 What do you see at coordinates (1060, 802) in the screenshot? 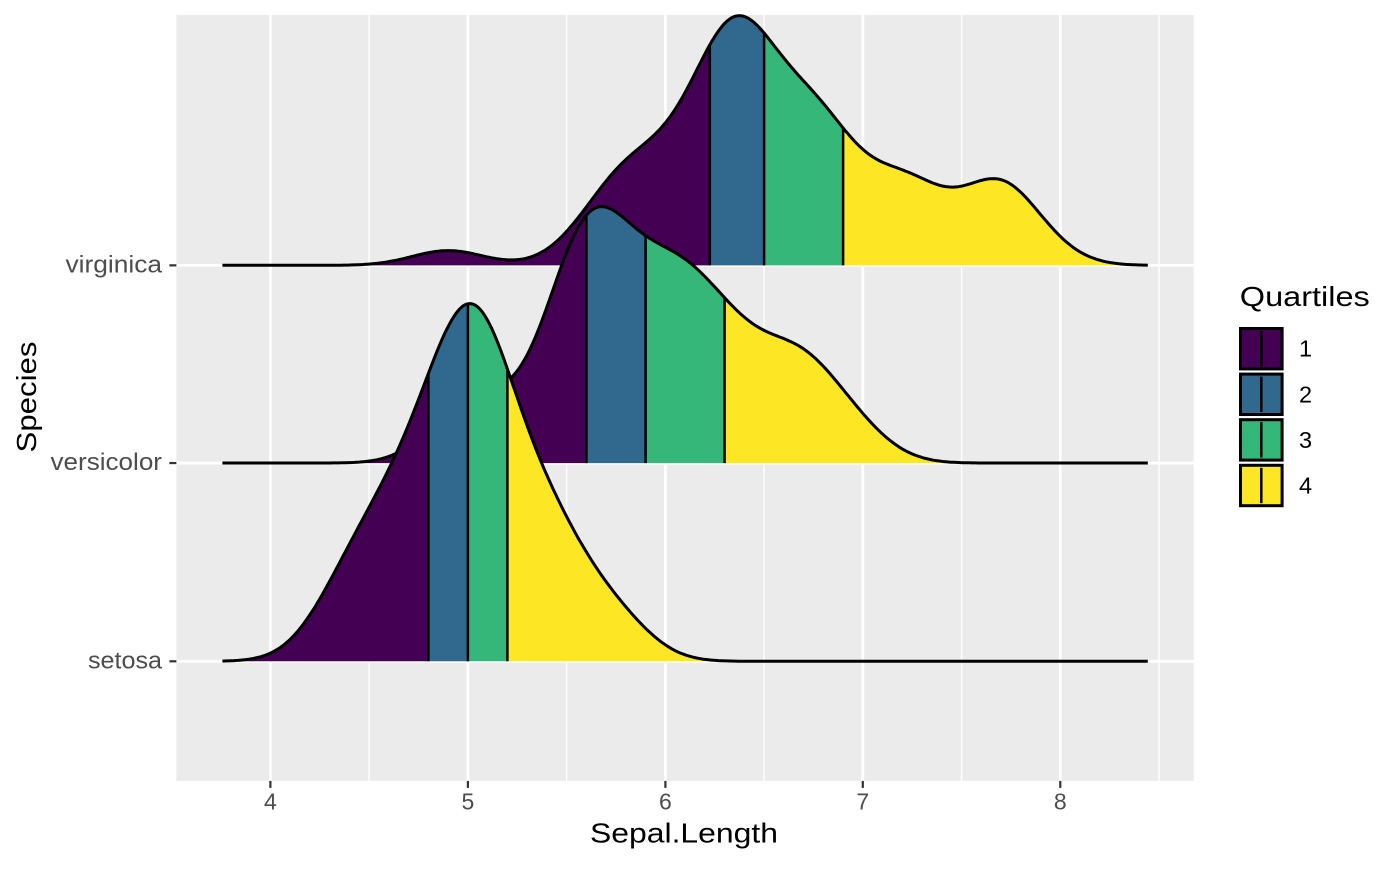
I see `svg-text: 8` at bounding box center [1060, 802].